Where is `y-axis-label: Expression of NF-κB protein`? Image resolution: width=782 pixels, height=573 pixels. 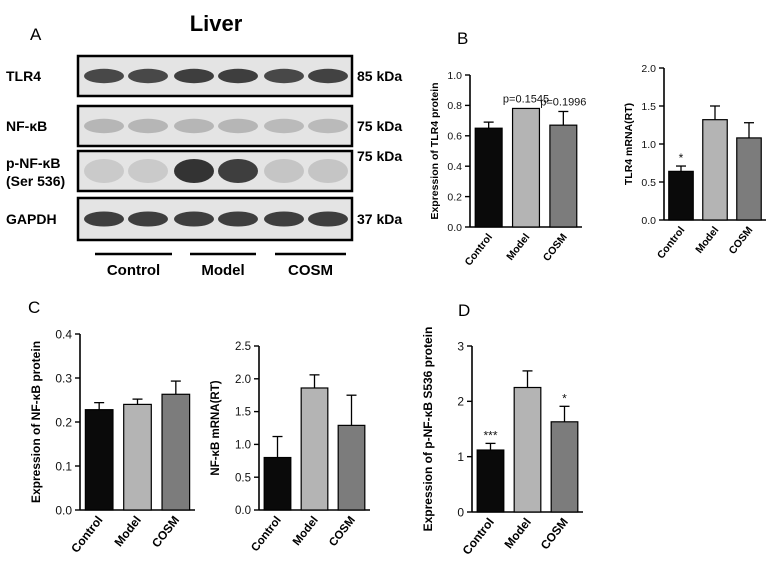 y-axis-label: Expression of NF-κB protein is located at coordinates (36, 422).